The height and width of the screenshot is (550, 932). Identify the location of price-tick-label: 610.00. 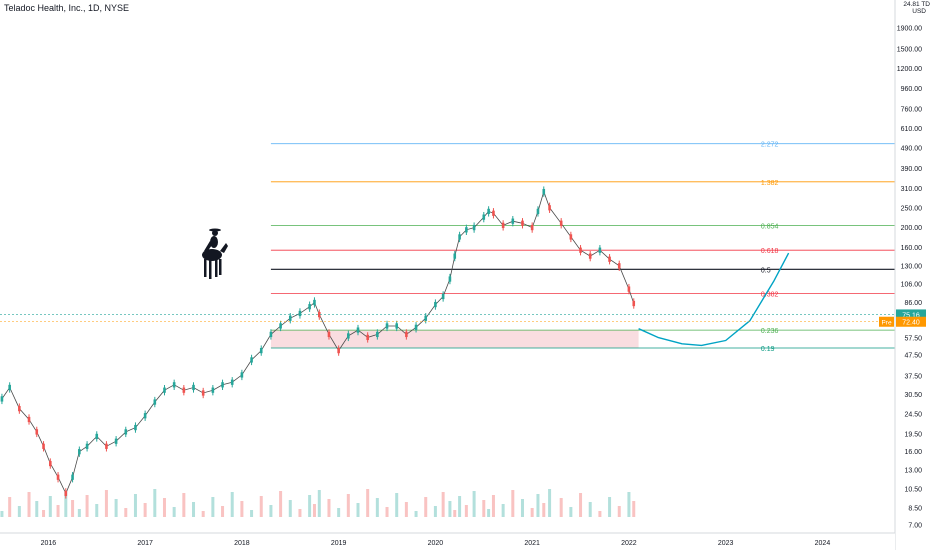
(912, 129).